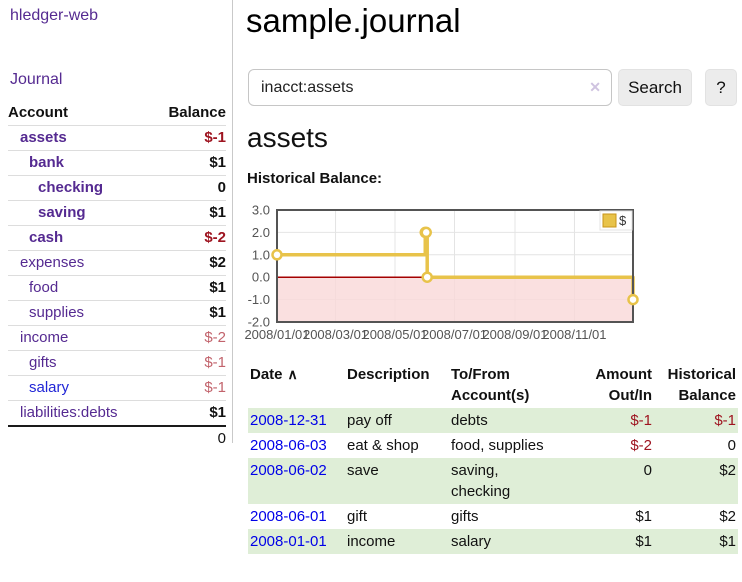 The image size is (742, 582). What do you see at coordinates (261, 210) in the screenshot?
I see `svg-text: 3.0` at bounding box center [261, 210].